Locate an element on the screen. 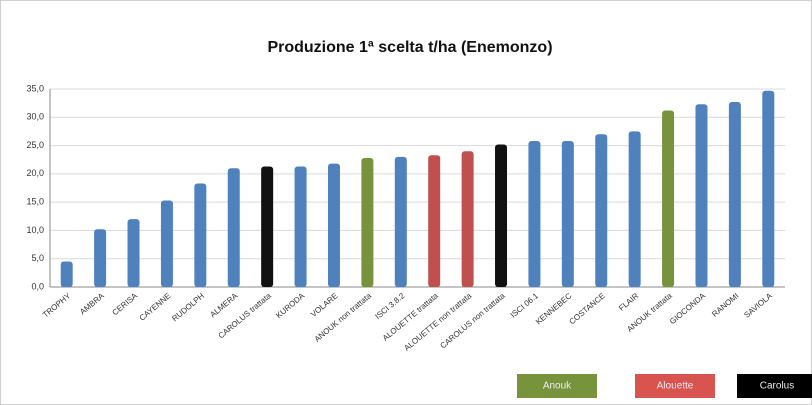  y-tick-label: 5,0 is located at coordinates (37, 258).